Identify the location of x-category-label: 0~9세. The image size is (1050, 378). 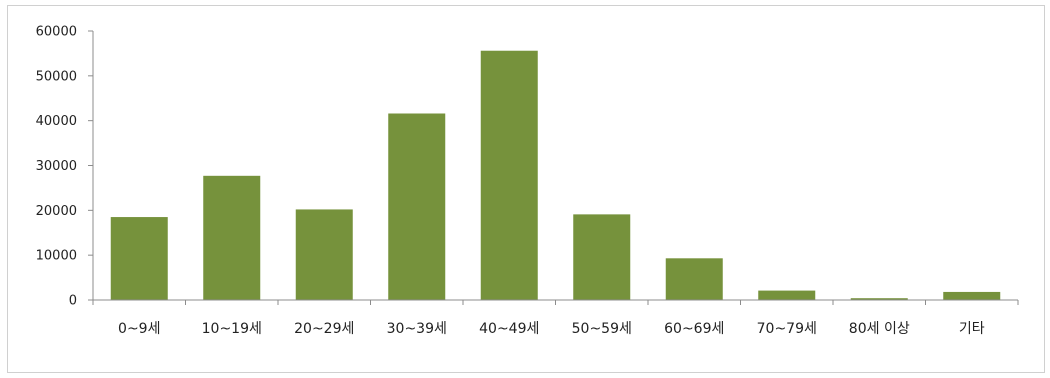
(139, 329).